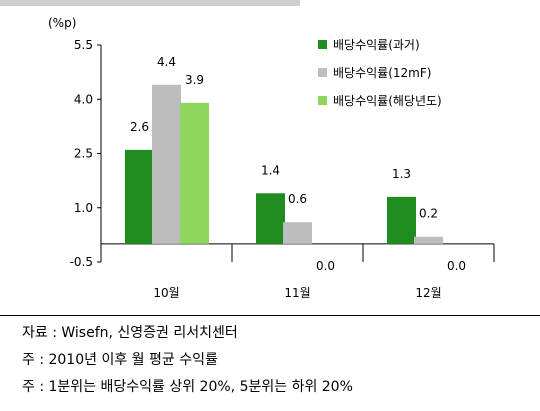  What do you see at coordinates (83, 154) in the screenshot?
I see `y-tick-label: 2.5` at bounding box center [83, 154].